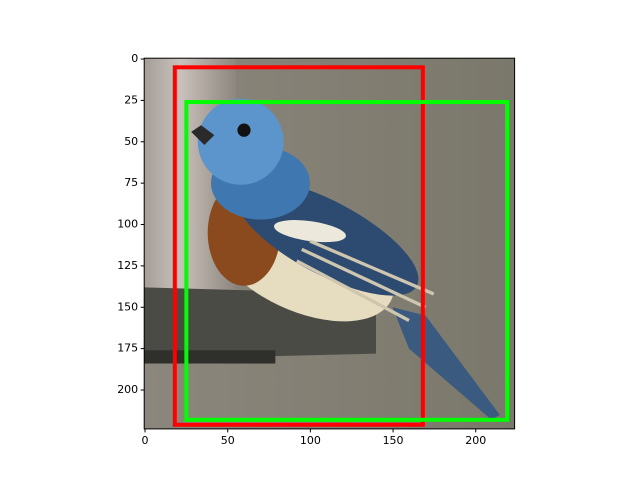 The width and height of the screenshot is (640, 480). I want to click on beak, so click(203, 135).